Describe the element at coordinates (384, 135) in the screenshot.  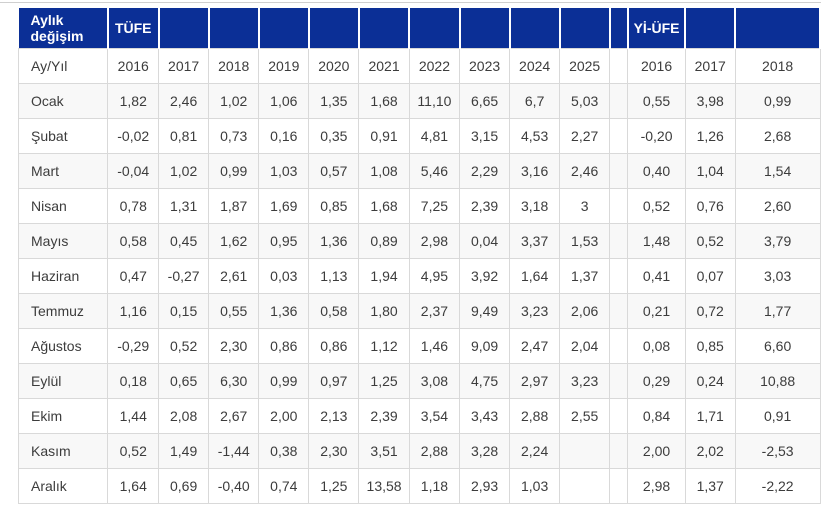
I see `tufe-value-cell: 0,91` at that location.